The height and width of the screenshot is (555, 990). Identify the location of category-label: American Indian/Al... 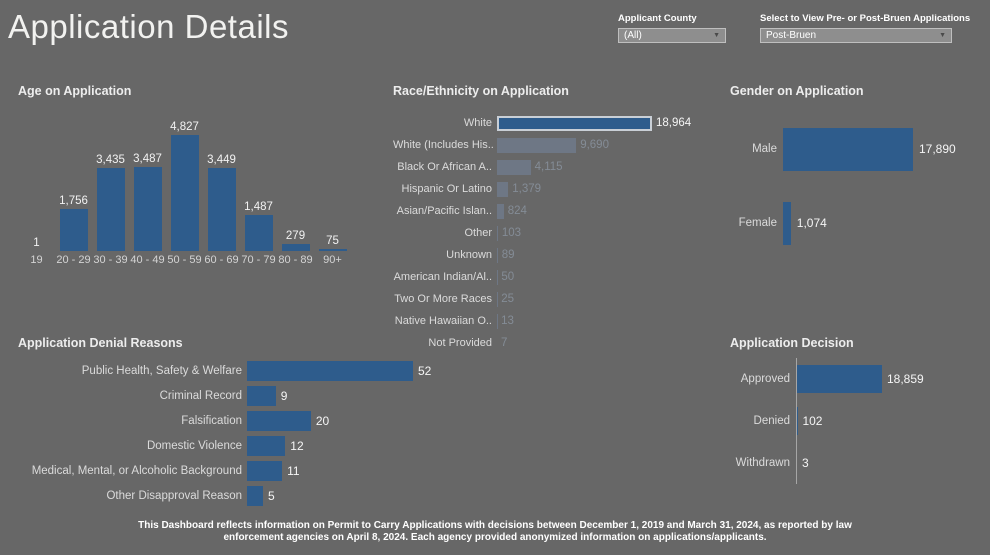
(442, 277).